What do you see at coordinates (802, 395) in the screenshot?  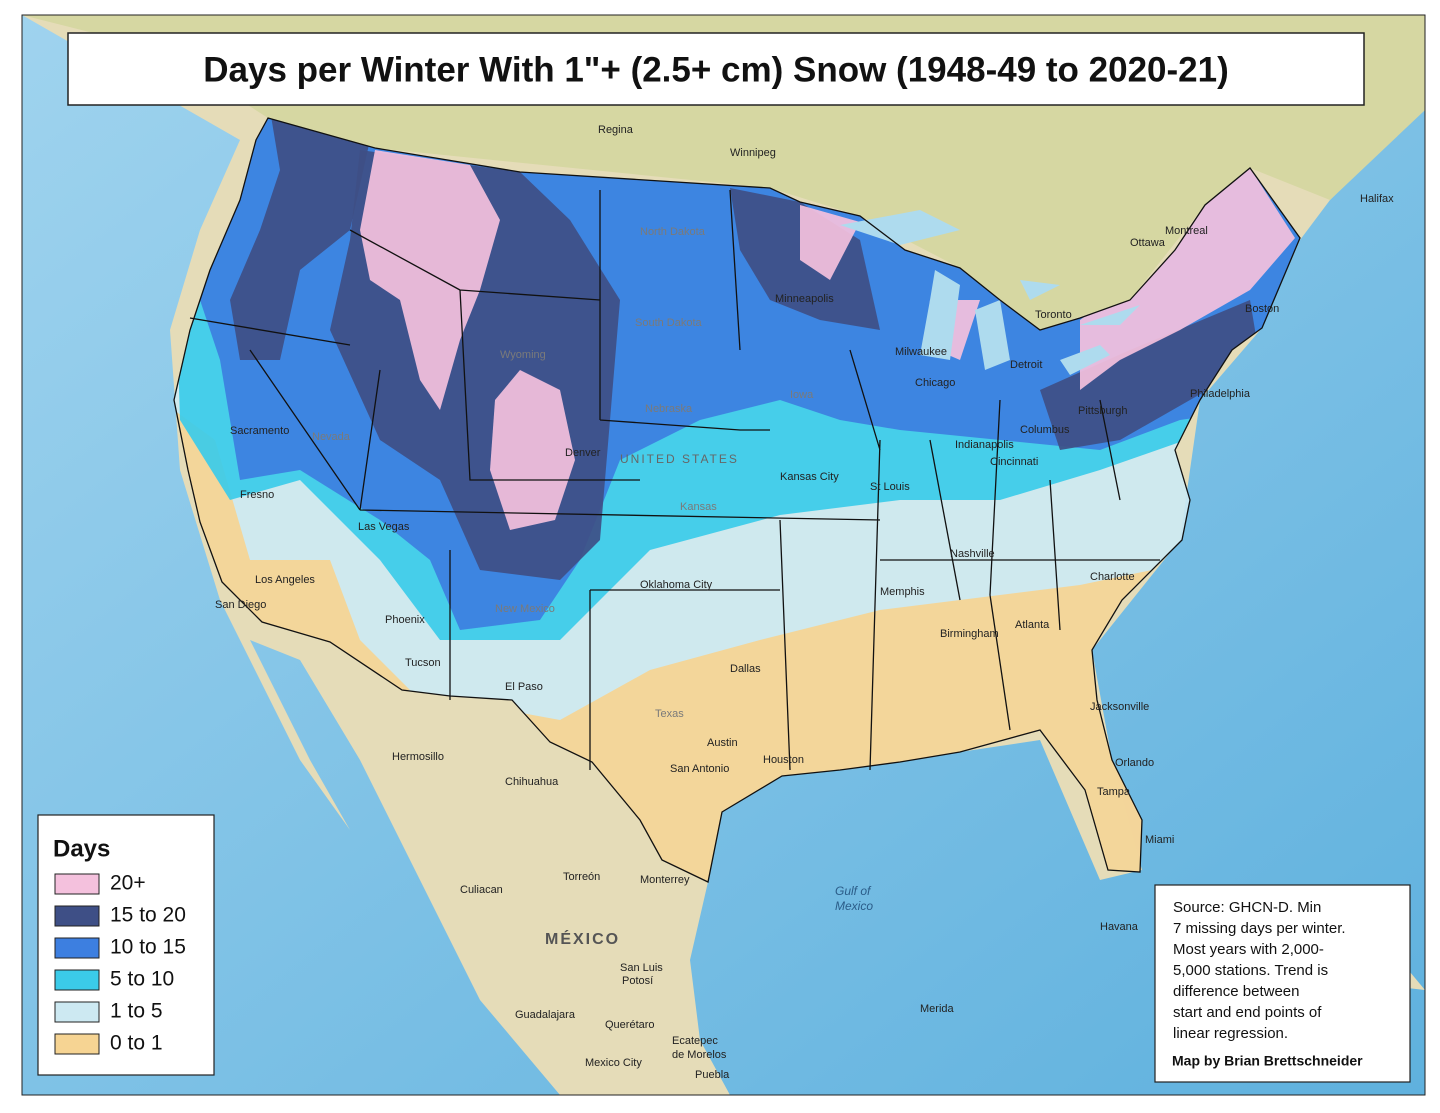 I see `region: Iowa` at bounding box center [802, 395].